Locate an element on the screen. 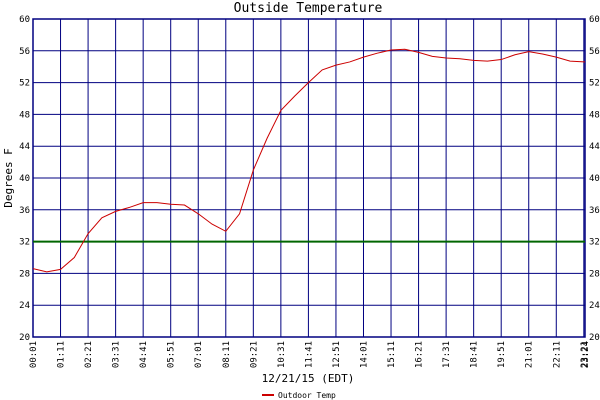 The image size is (600, 400). x-tick-label: 16:21 is located at coordinates (420, 354).